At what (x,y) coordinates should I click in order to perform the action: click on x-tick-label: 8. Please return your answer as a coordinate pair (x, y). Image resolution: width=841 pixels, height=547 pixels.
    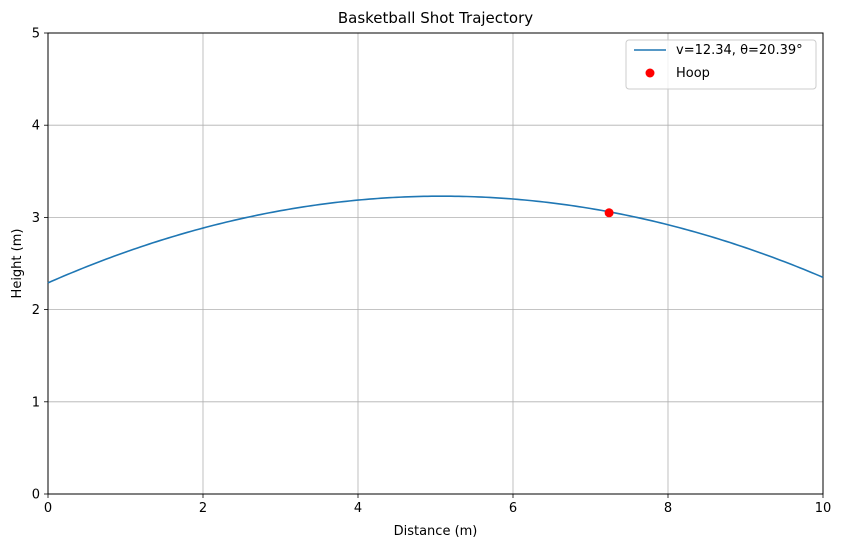
    Looking at the image, I should click on (668, 508).